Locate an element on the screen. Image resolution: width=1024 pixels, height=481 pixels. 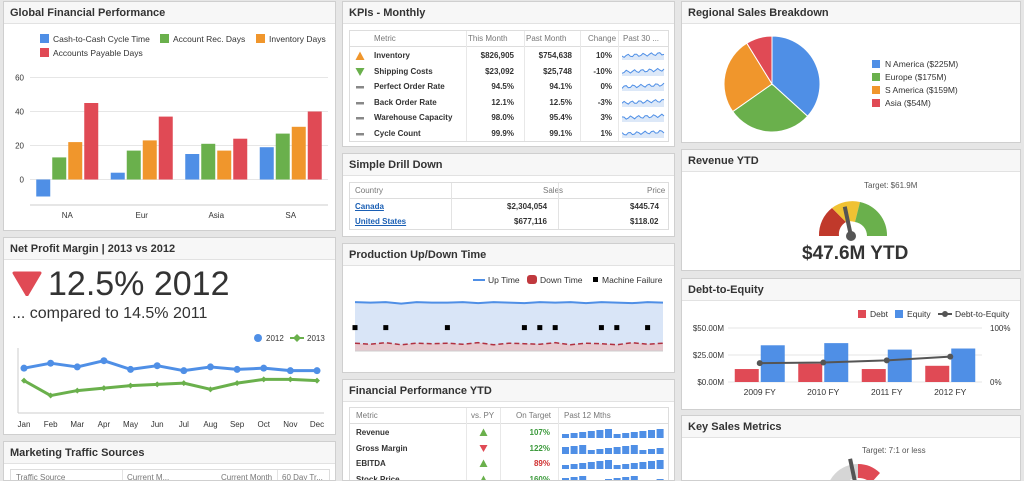
fin-metric: Revenue is located at coordinates (373, 432).